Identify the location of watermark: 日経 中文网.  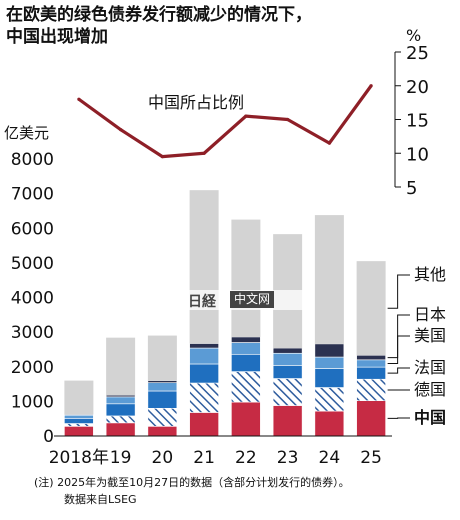
(249, 300).